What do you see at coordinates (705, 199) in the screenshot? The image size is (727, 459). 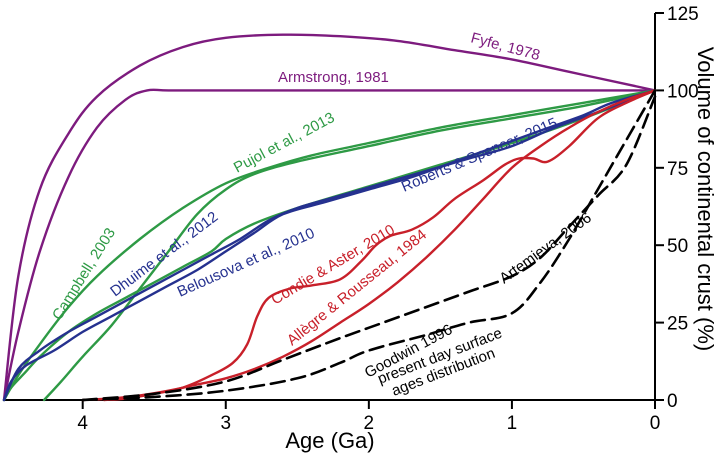 I see `y-axis-title: Volume of continental crust (%)` at bounding box center [705, 199].